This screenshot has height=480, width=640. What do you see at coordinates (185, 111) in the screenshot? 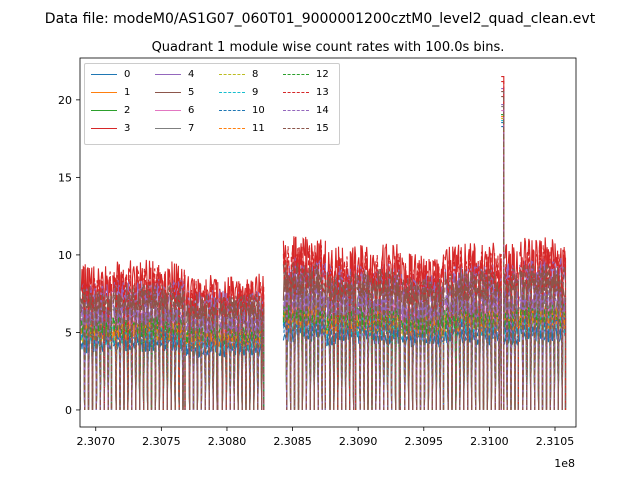
I see `legend-entry: 6` at bounding box center [185, 111].